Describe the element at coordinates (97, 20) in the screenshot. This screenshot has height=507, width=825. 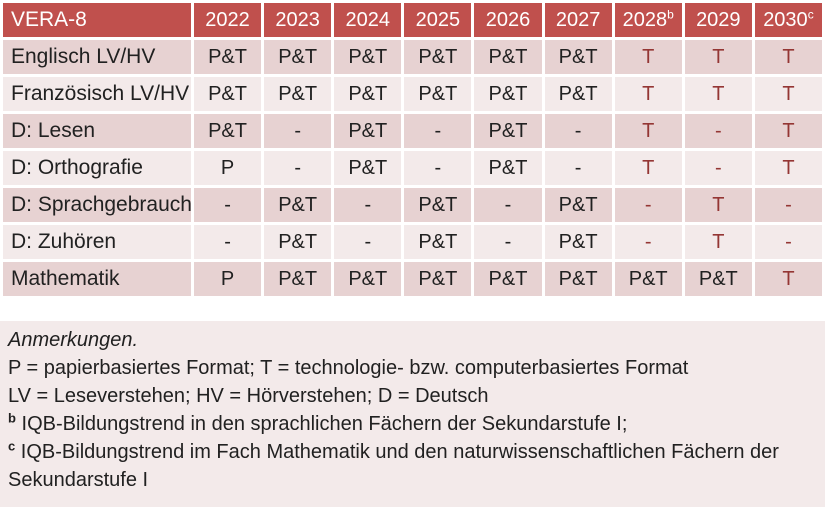
I see `table-title: VERA-8` at that location.